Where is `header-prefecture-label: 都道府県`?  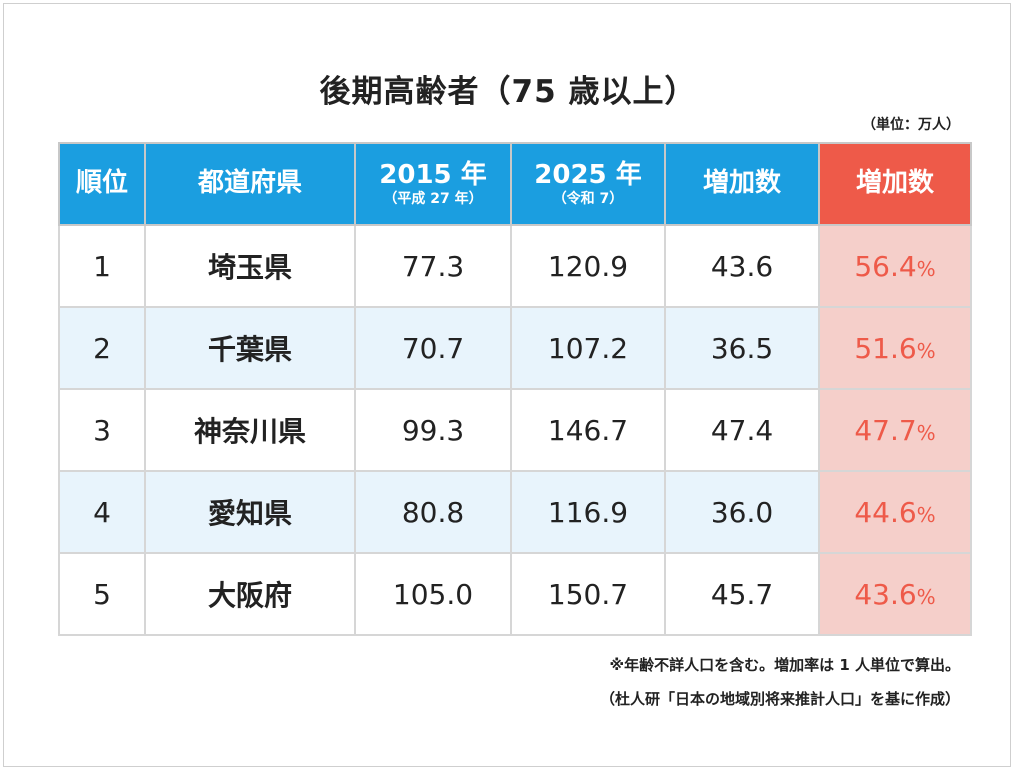 header-prefecture-label: 都道府県 is located at coordinates (249, 183).